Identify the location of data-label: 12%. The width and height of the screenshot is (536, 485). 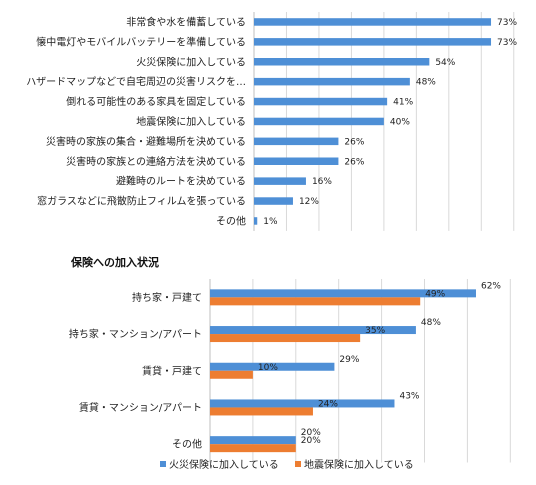
(309, 202).